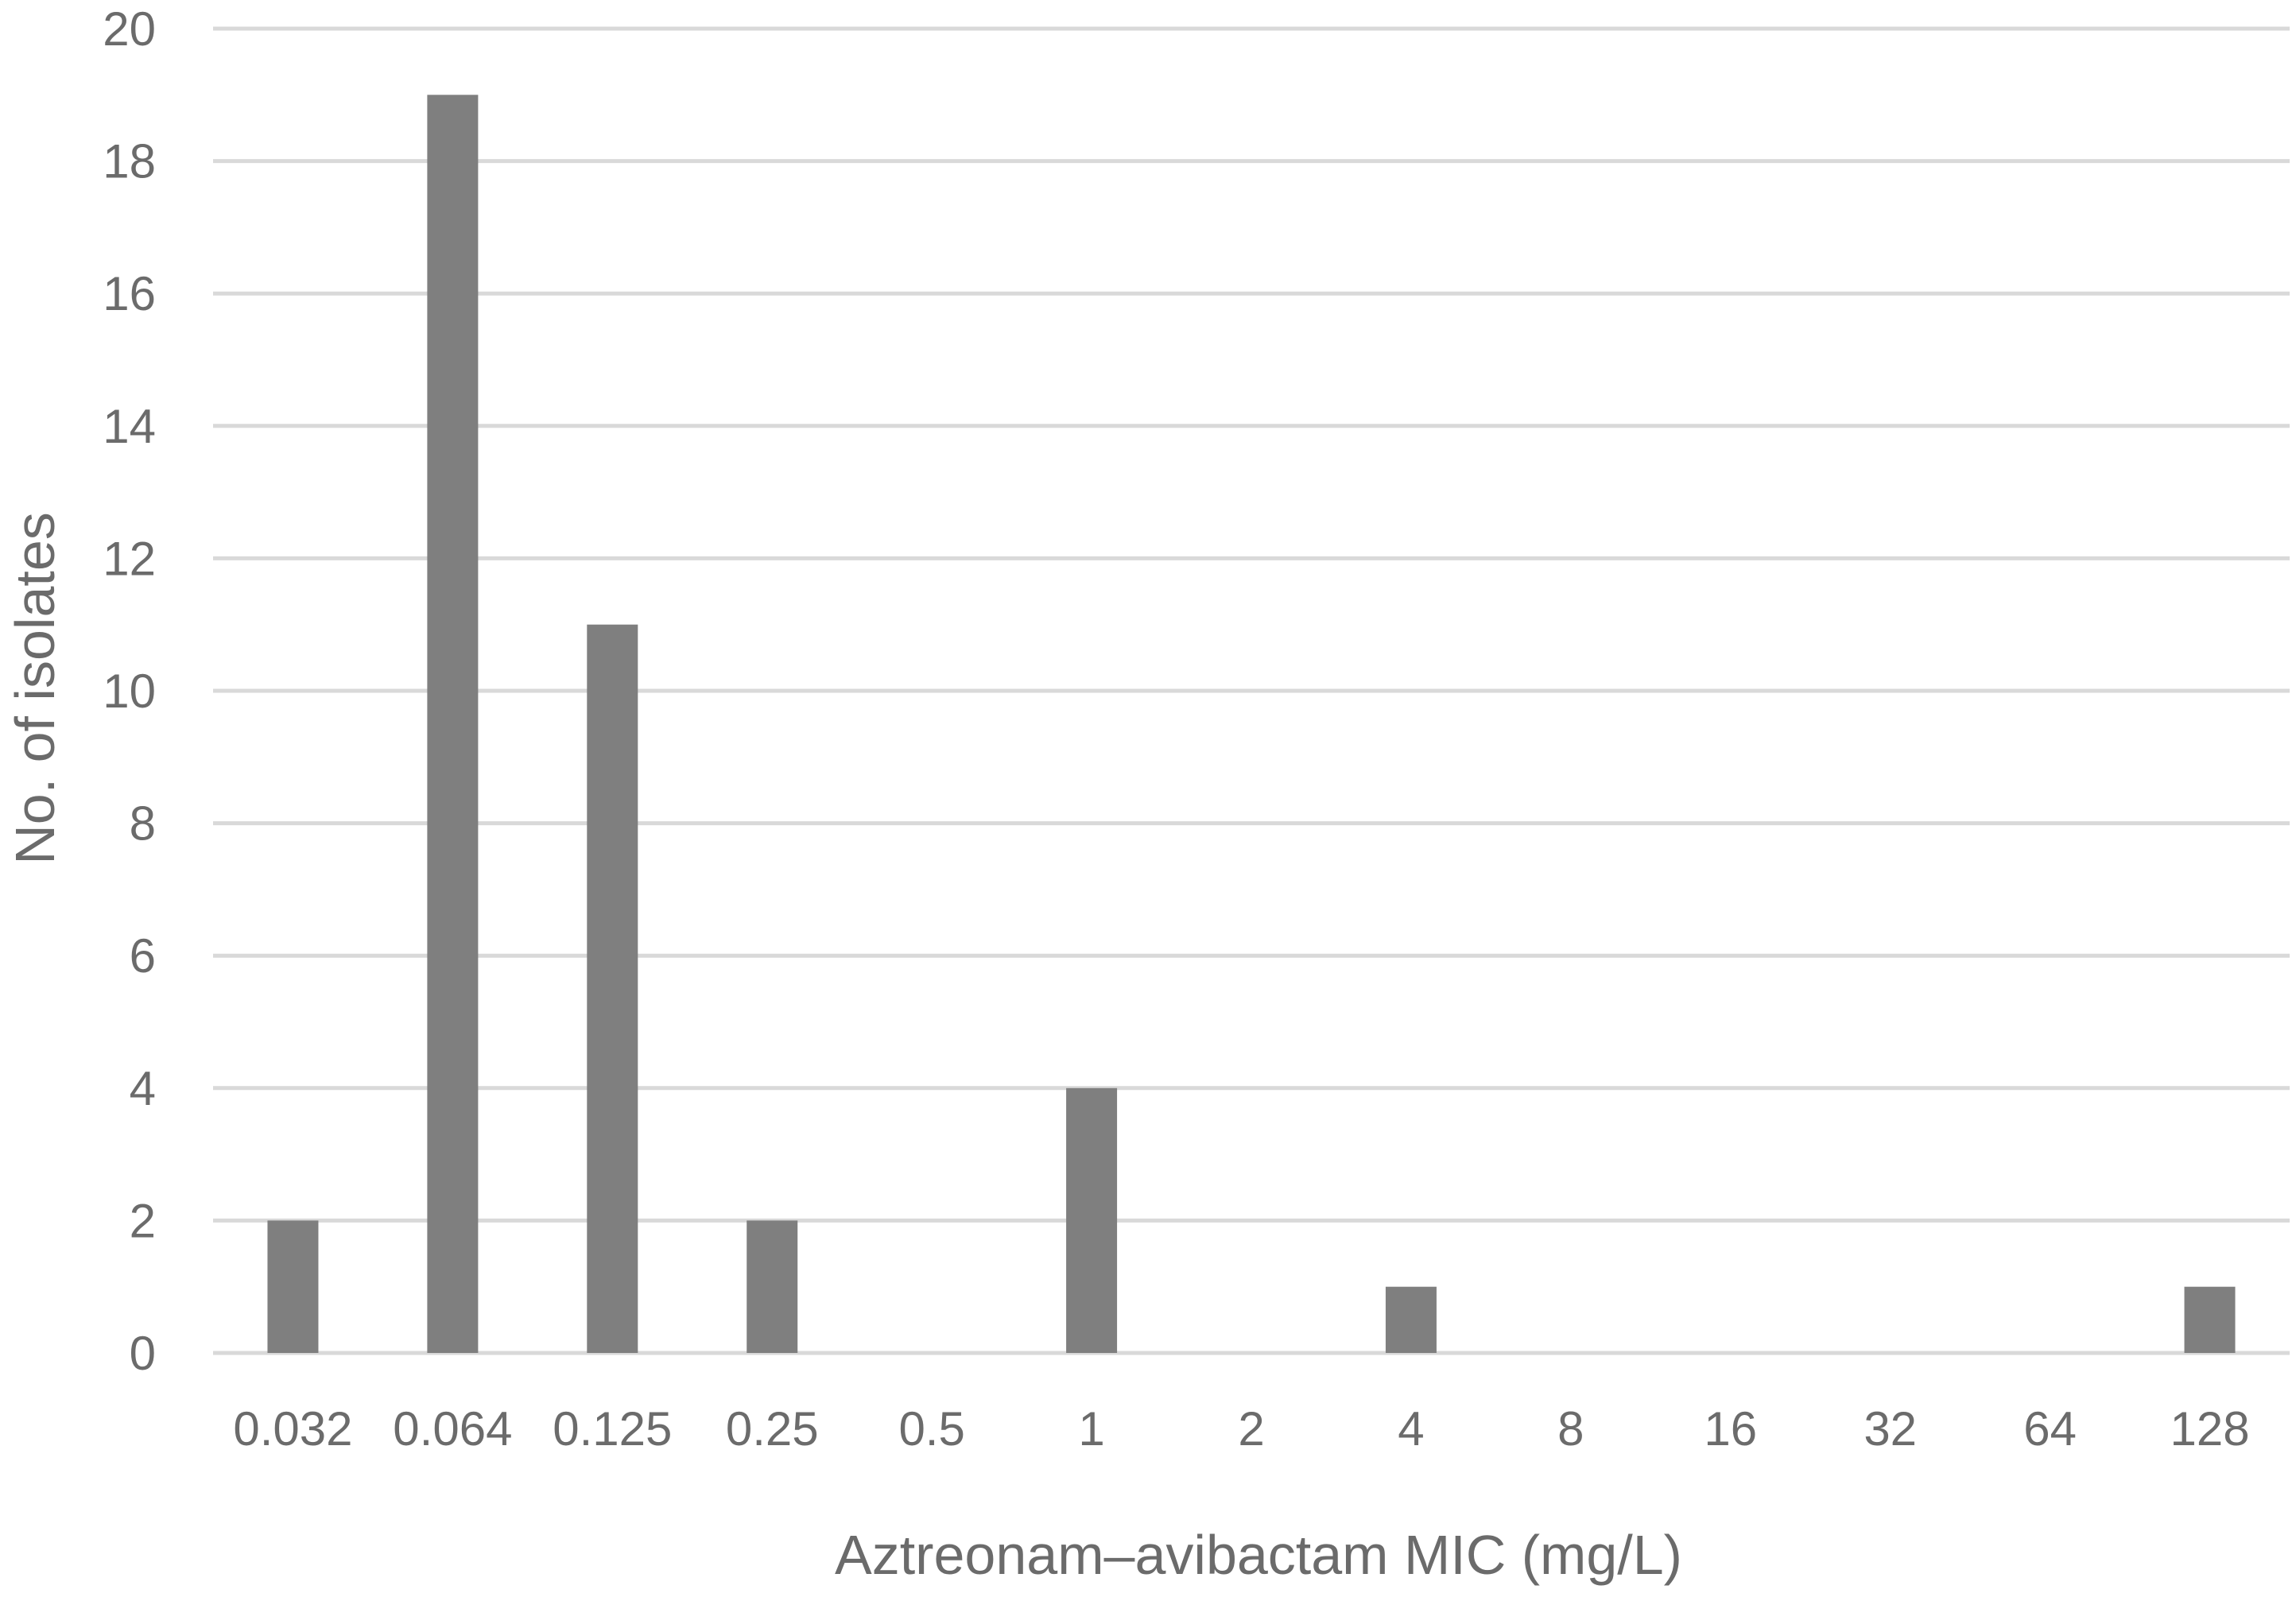 The width and height of the screenshot is (2296, 1597). I want to click on y-axis-ticks: 0 2 4 6 8 10 12 14 16 18 20, so click(129, 691).